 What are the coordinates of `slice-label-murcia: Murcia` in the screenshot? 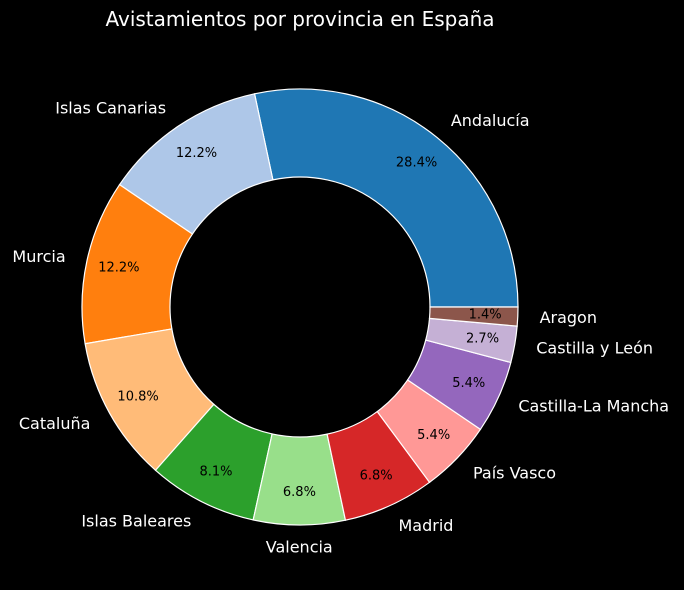 It's located at (38, 256).